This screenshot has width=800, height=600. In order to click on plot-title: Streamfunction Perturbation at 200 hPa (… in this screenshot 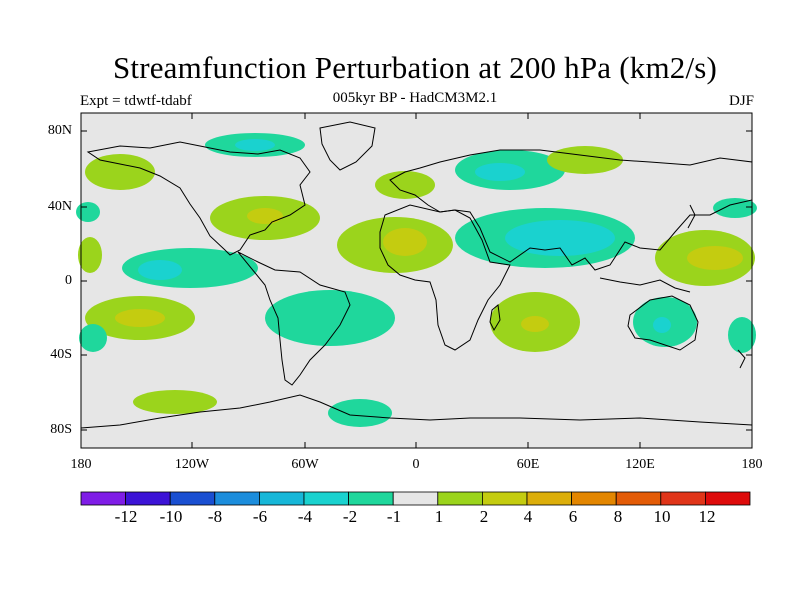, I will do `click(415, 67)`.